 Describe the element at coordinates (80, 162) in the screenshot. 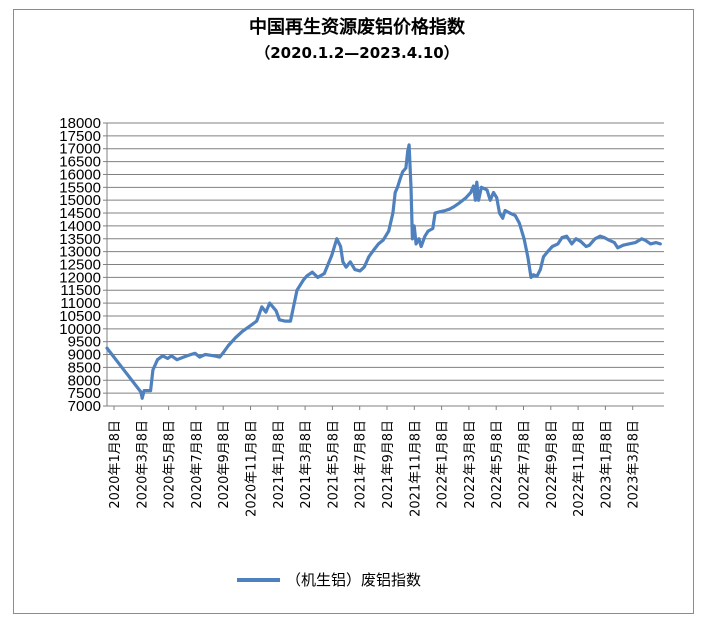

I see `y-tick-label: 16500` at that location.